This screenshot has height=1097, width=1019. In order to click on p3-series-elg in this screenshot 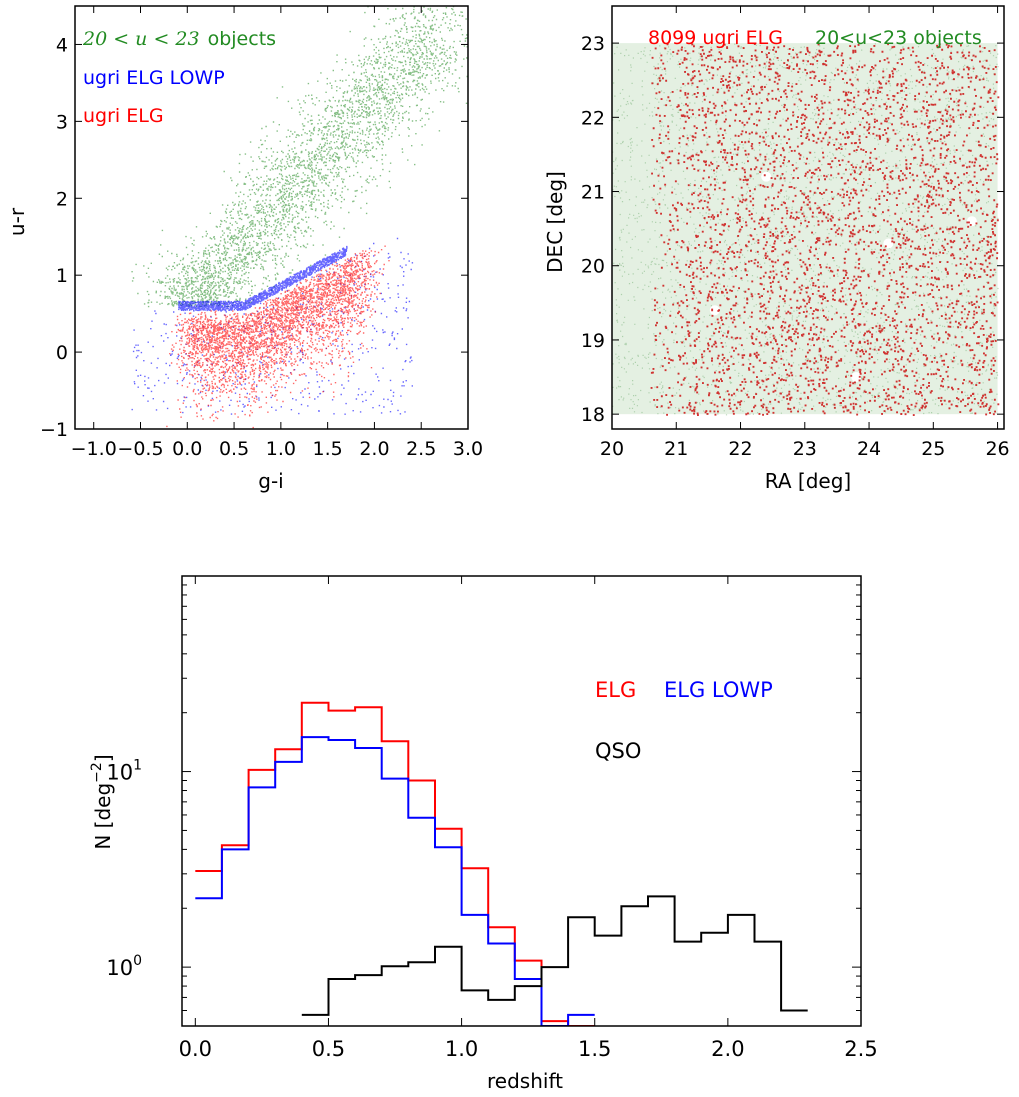, I will do `click(395, 863)`.